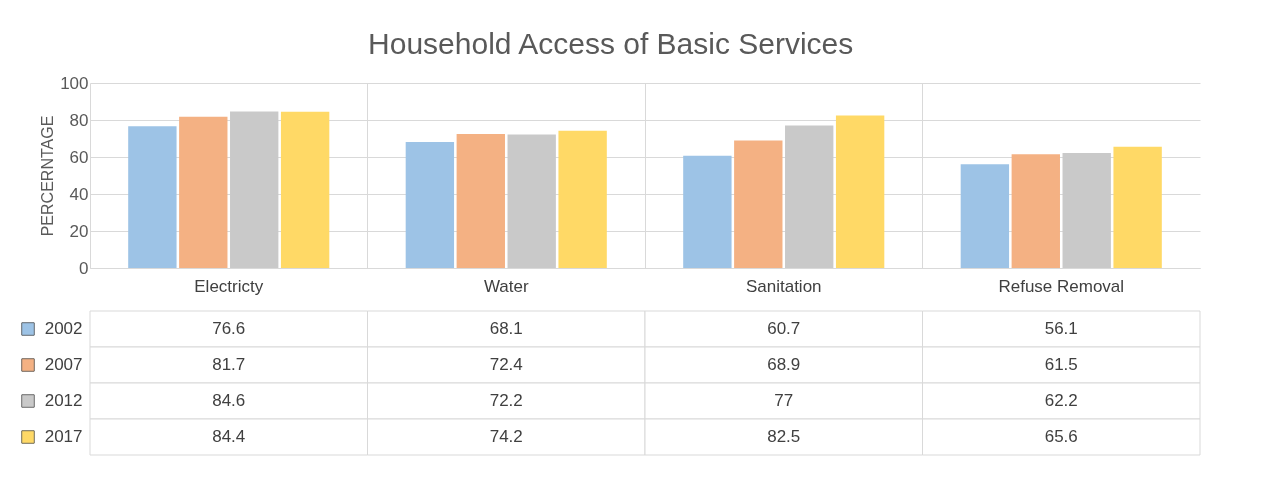  I want to click on data-label: 68.9, so click(784, 364).